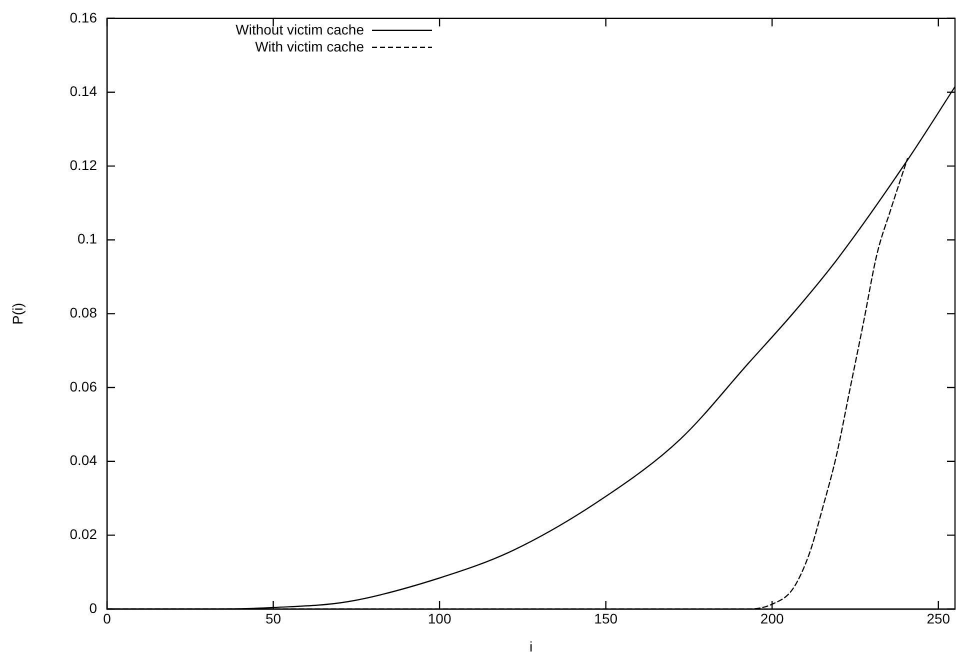  Describe the element at coordinates (84, 386) in the screenshot. I see `y-tick-label: 0.06` at that location.